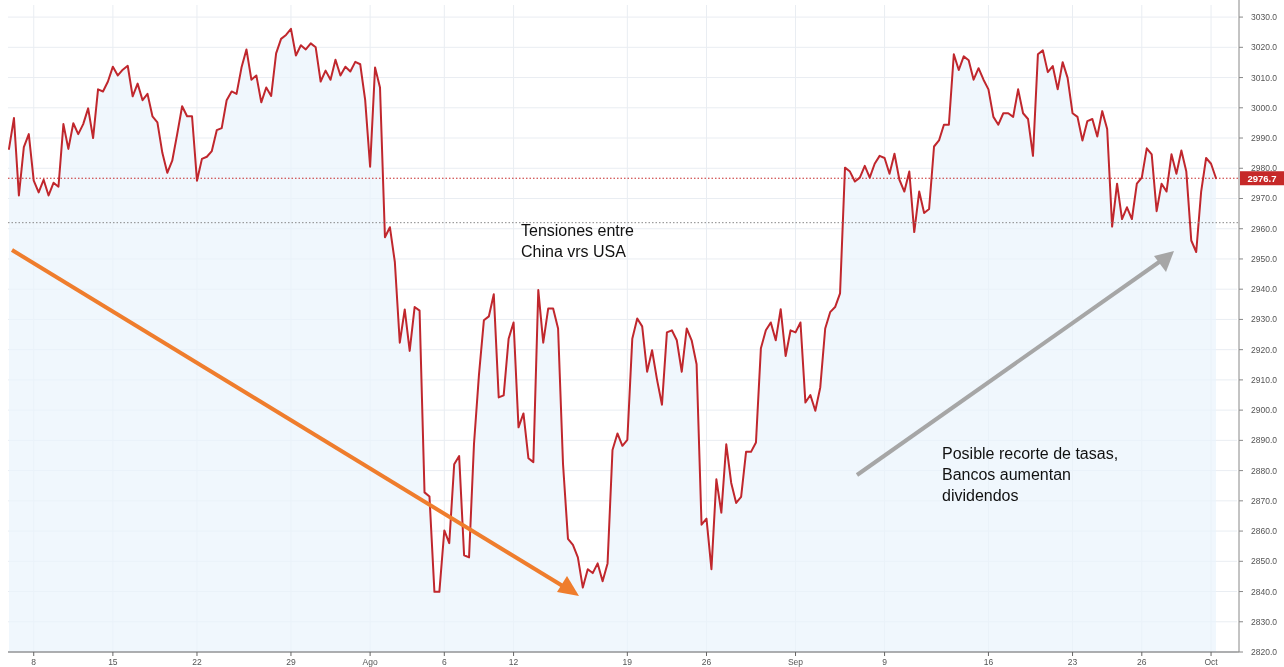 The height and width of the screenshot is (667, 1284). Describe the element at coordinates (1211, 662) in the screenshot. I see `x-tick-label: Oct` at that location.